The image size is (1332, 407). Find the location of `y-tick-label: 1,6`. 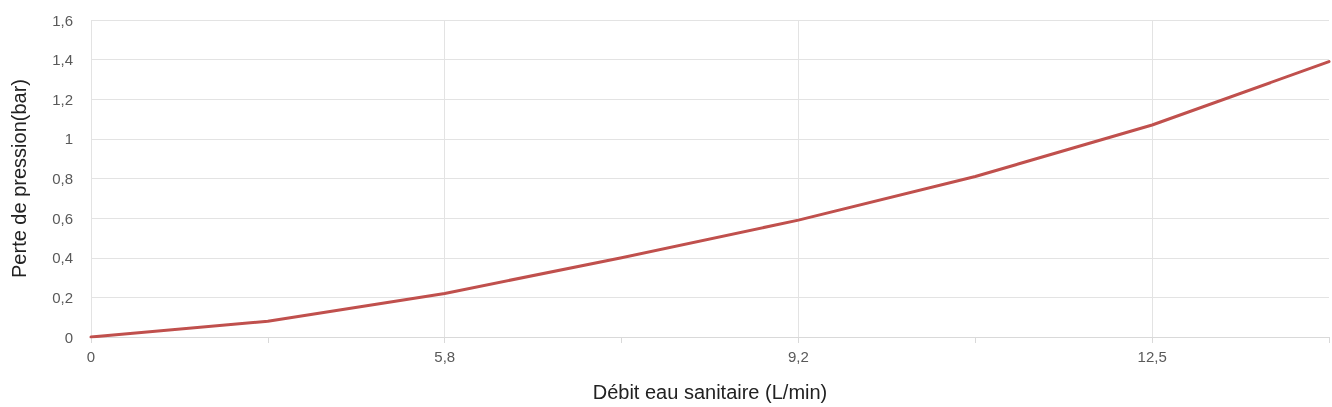

y-tick-label: 1,6 is located at coordinates (62, 20).